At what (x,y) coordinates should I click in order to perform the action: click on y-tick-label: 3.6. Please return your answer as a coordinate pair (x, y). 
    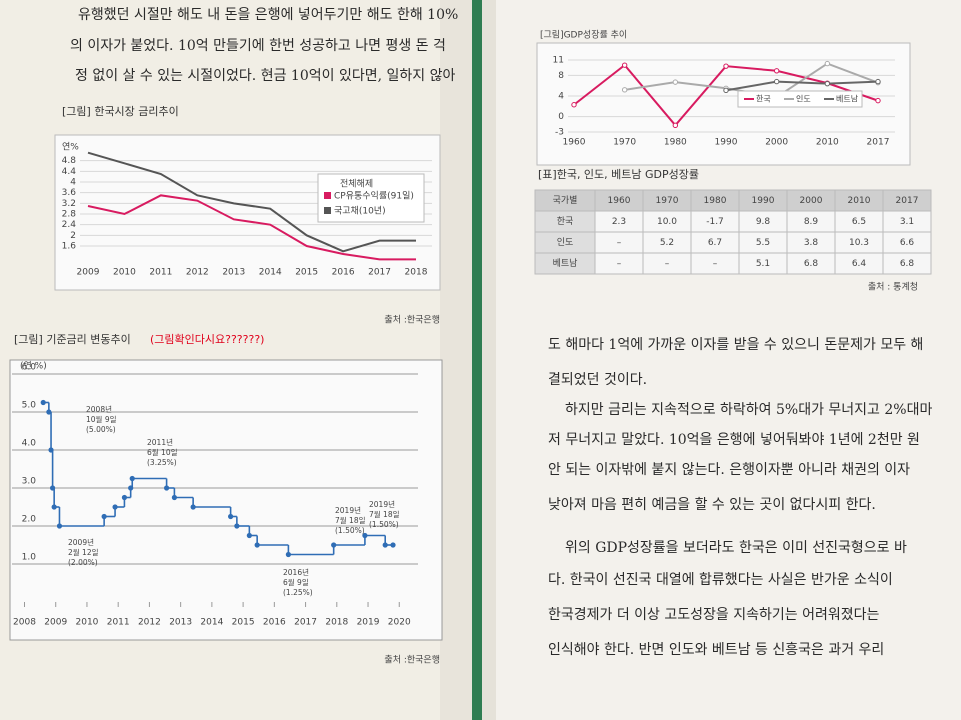
    Looking at the image, I should click on (69, 193).